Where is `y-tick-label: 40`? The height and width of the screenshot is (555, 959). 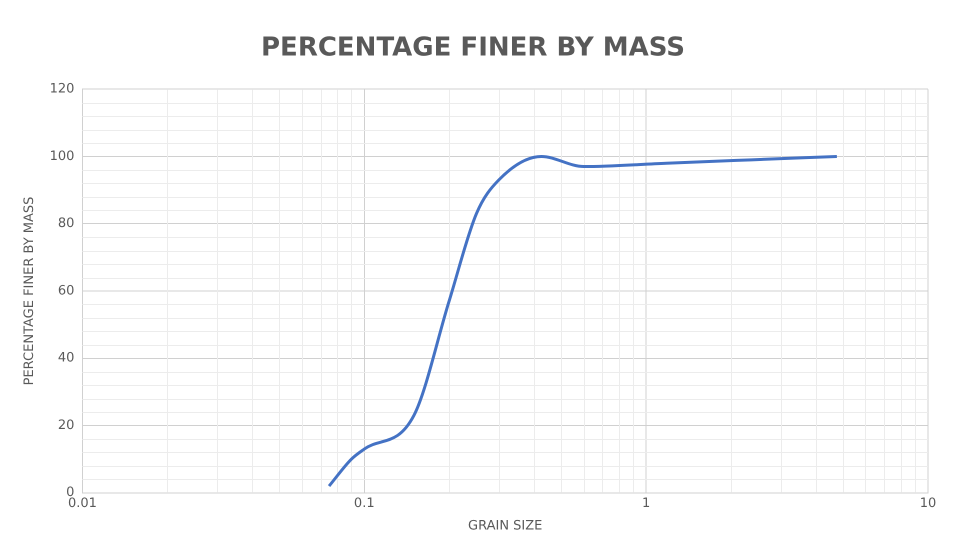 y-tick-label: 40 is located at coordinates (66, 358).